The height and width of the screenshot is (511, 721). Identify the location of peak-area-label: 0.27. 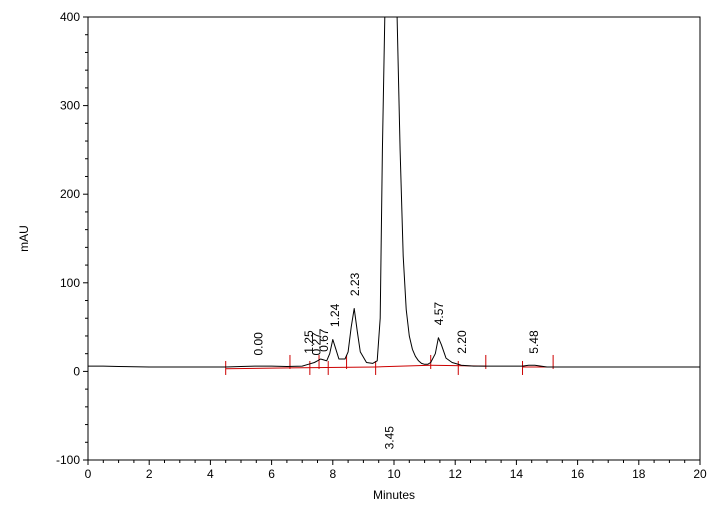
(317, 344).